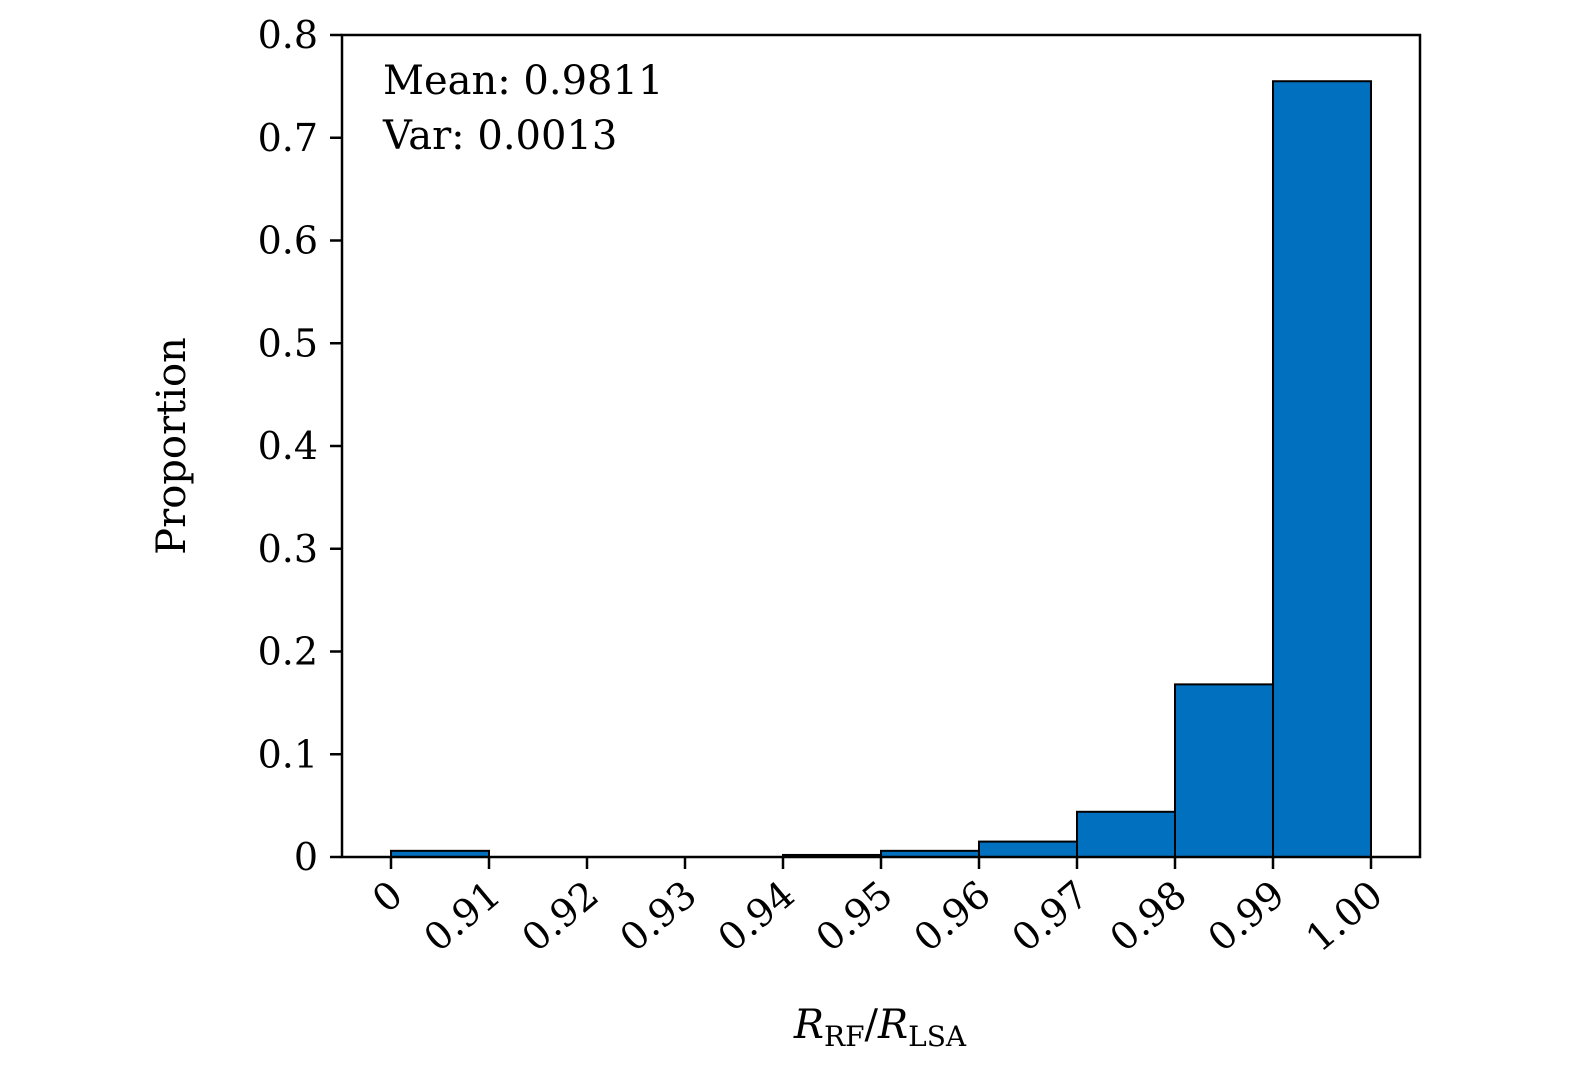 This screenshot has height=1073, width=1575. I want to click on y-tick-label: 0.7, so click(288, 138).